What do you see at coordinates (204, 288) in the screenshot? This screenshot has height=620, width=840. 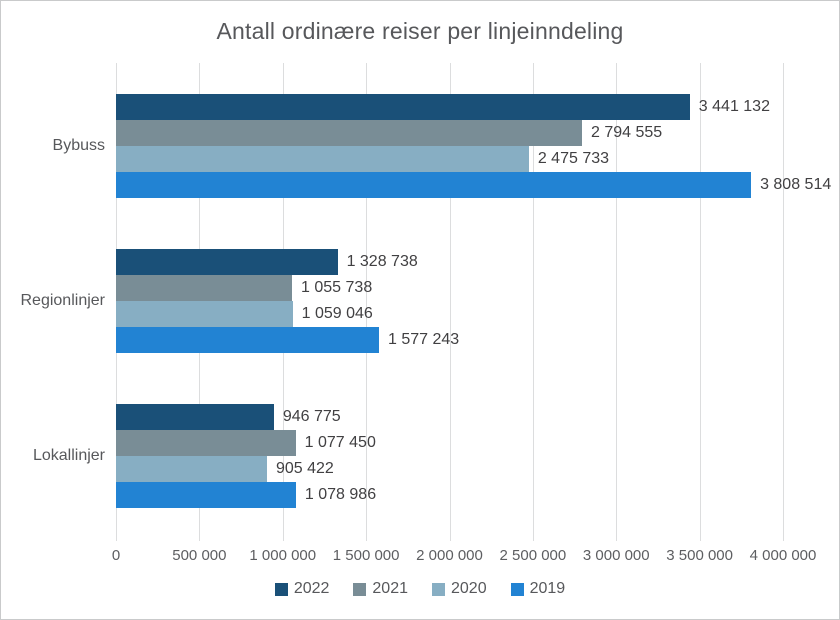 I see `bar-2021-regionlinjer` at bounding box center [204, 288].